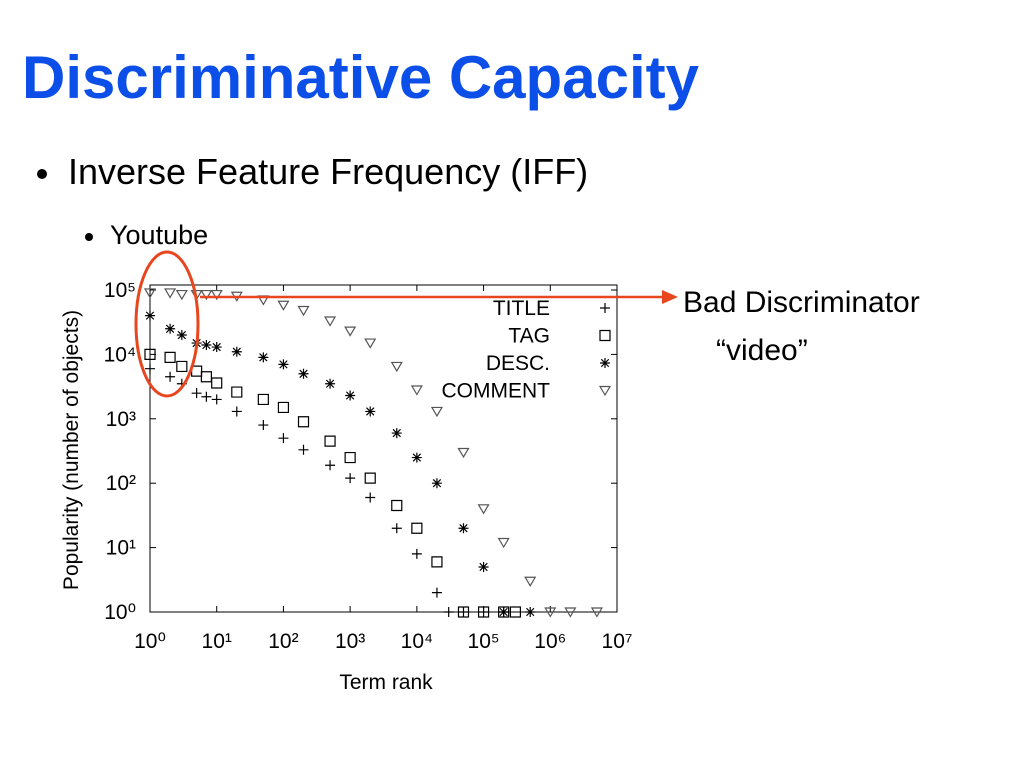 The image size is (1023, 767). What do you see at coordinates (529, 336) in the screenshot?
I see `legend-label: TAG` at bounding box center [529, 336].